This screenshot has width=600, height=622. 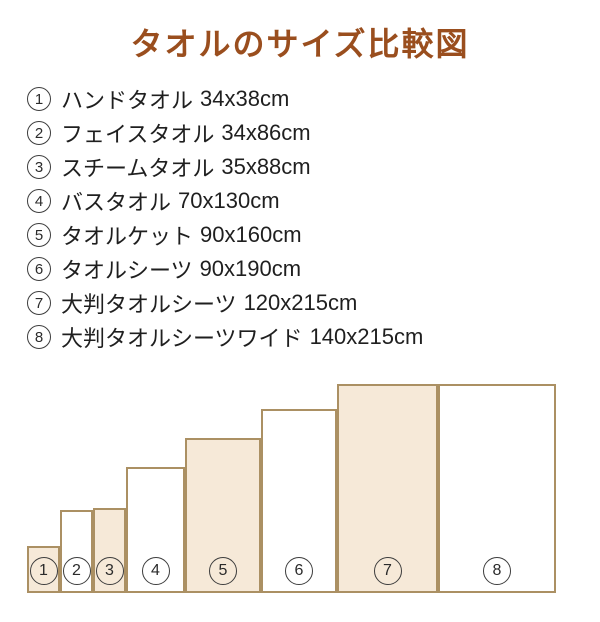 I want to click on towel-name: 大判タオルシーツワイド, so click(x=182, y=338).